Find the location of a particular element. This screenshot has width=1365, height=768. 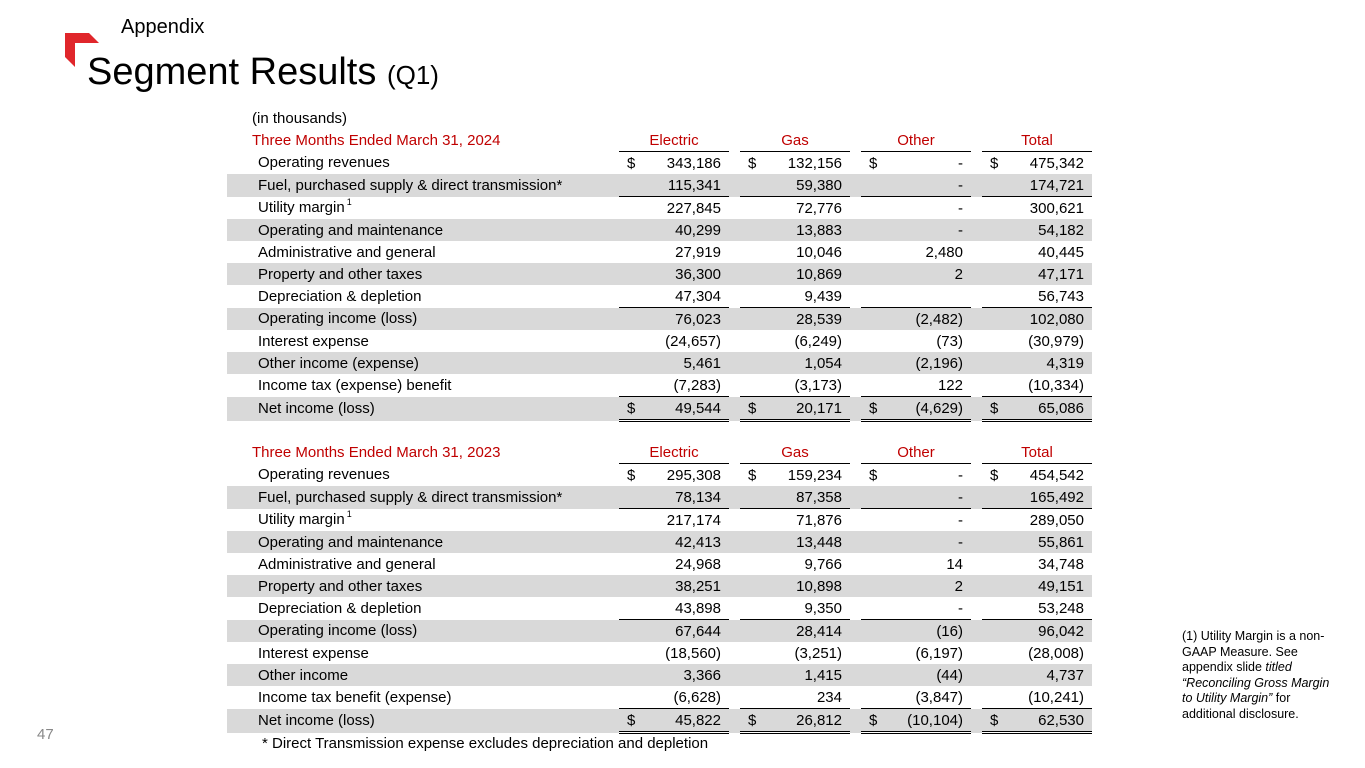

cell-electric: 3,366 is located at coordinates (674, 675).